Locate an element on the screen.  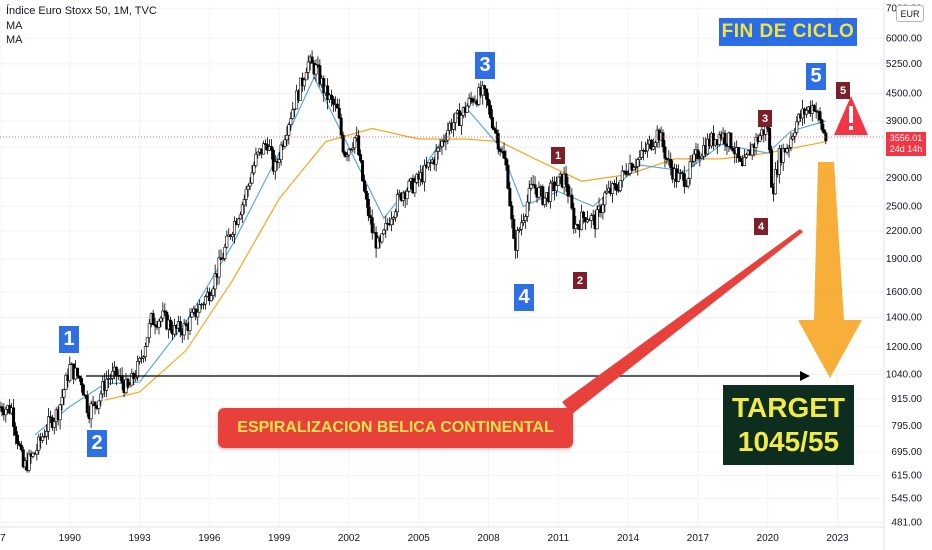
y-tick-label: 695.00 is located at coordinates (906, 452).